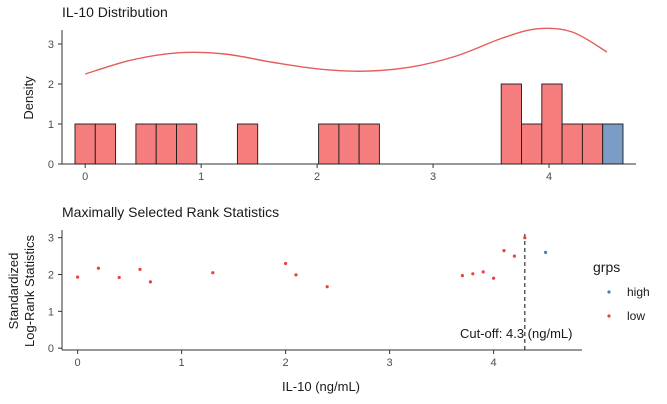 This screenshot has height=404, width=667. I want to click on legend-marker-low, so click(609, 316).